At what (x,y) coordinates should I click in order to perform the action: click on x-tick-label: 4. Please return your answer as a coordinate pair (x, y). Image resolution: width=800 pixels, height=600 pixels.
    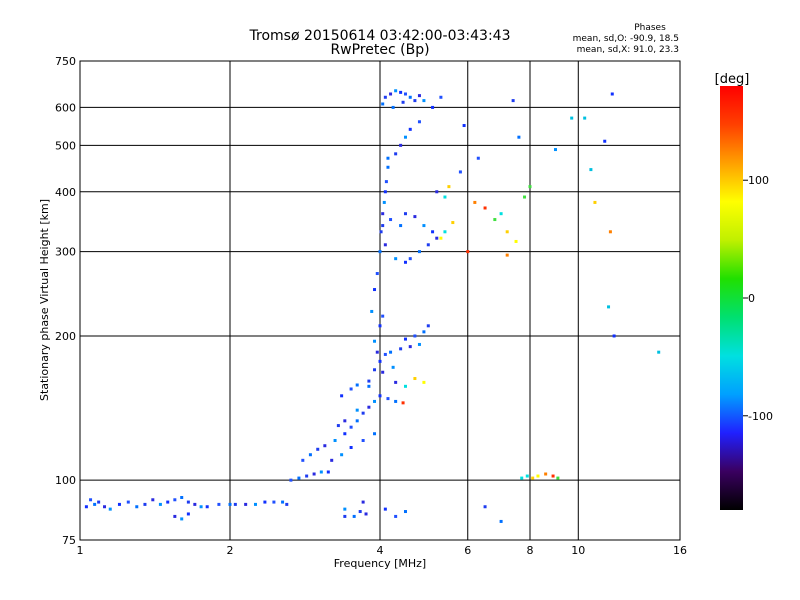
    Looking at the image, I should click on (380, 550).